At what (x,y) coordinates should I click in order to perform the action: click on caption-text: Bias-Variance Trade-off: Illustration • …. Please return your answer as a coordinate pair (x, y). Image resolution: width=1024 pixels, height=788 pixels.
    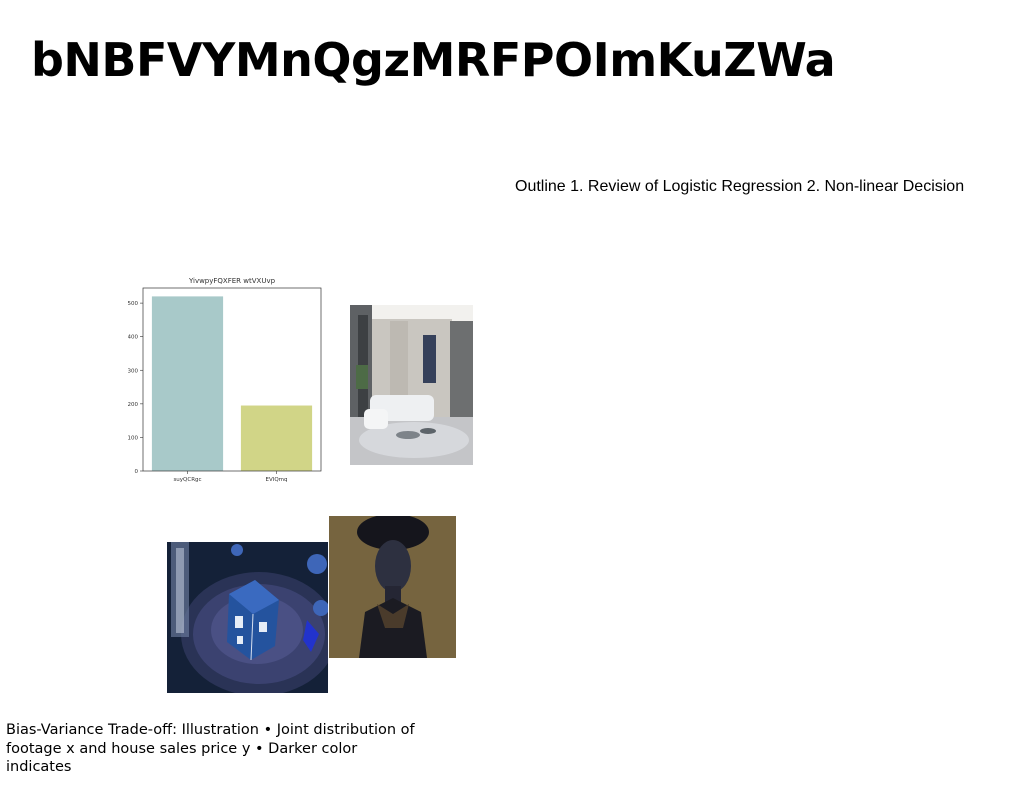
    Looking at the image, I should click on (216, 749).